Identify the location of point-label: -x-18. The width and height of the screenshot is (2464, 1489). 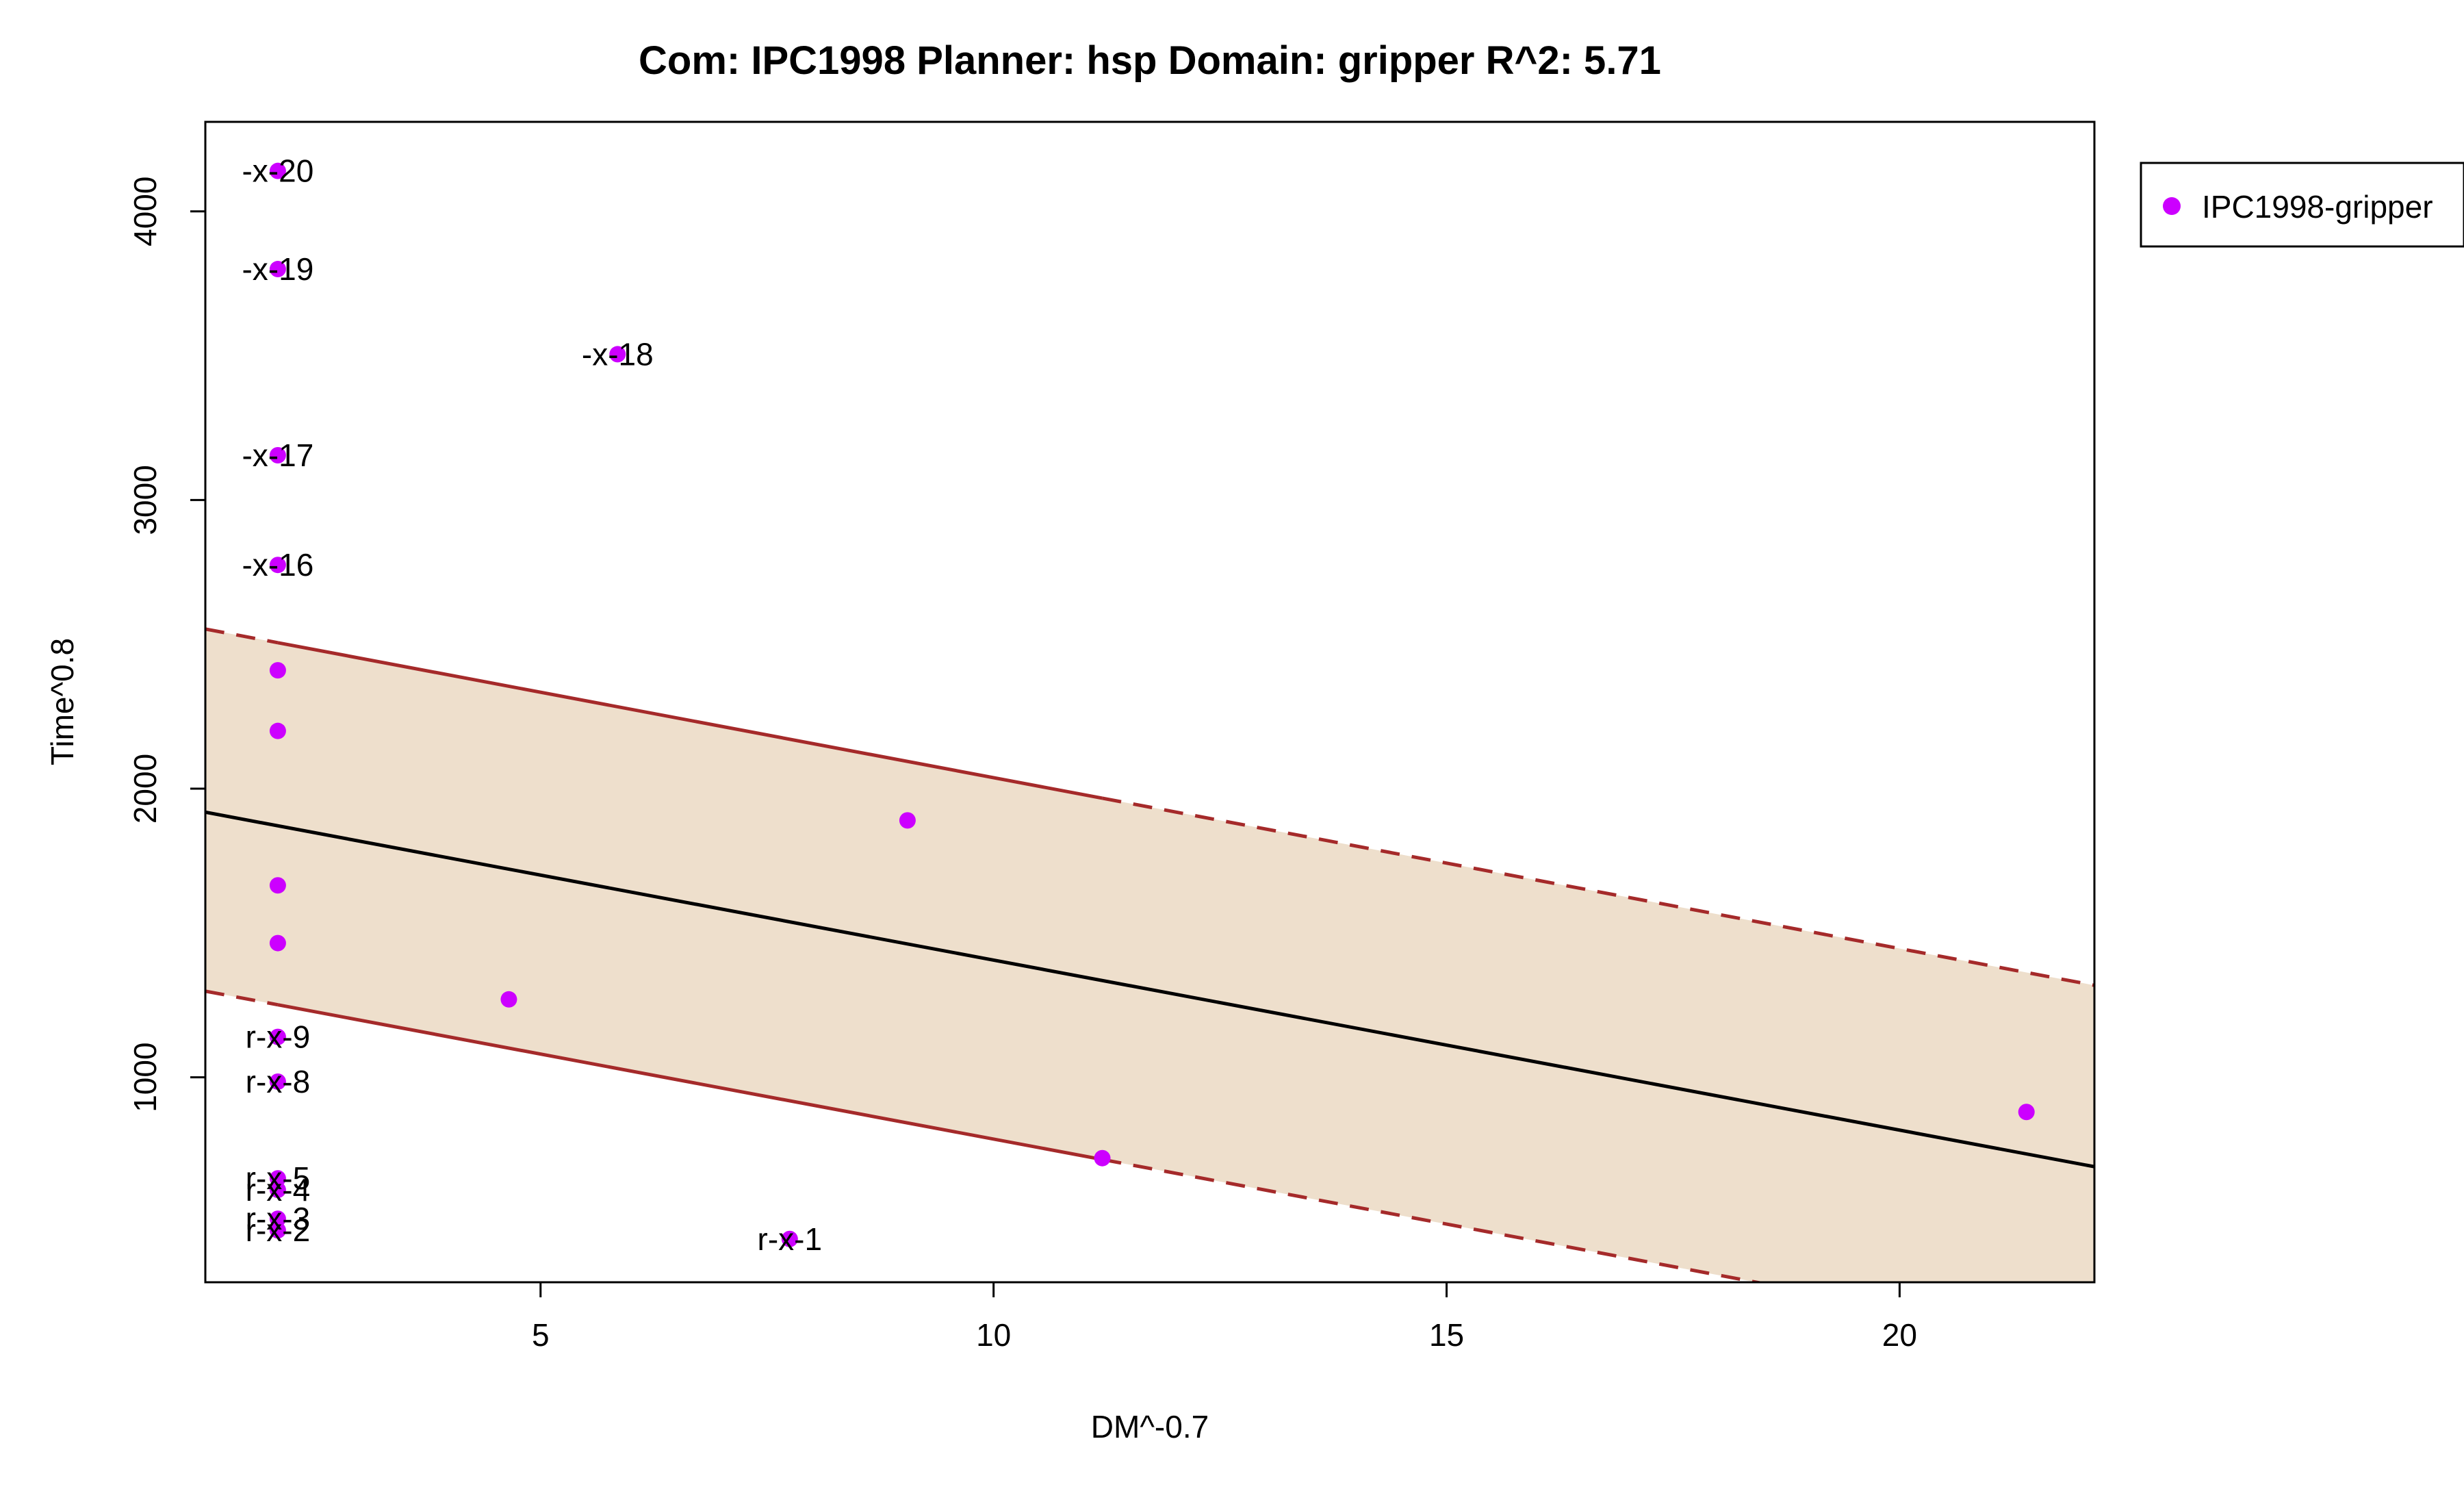
(618, 354).